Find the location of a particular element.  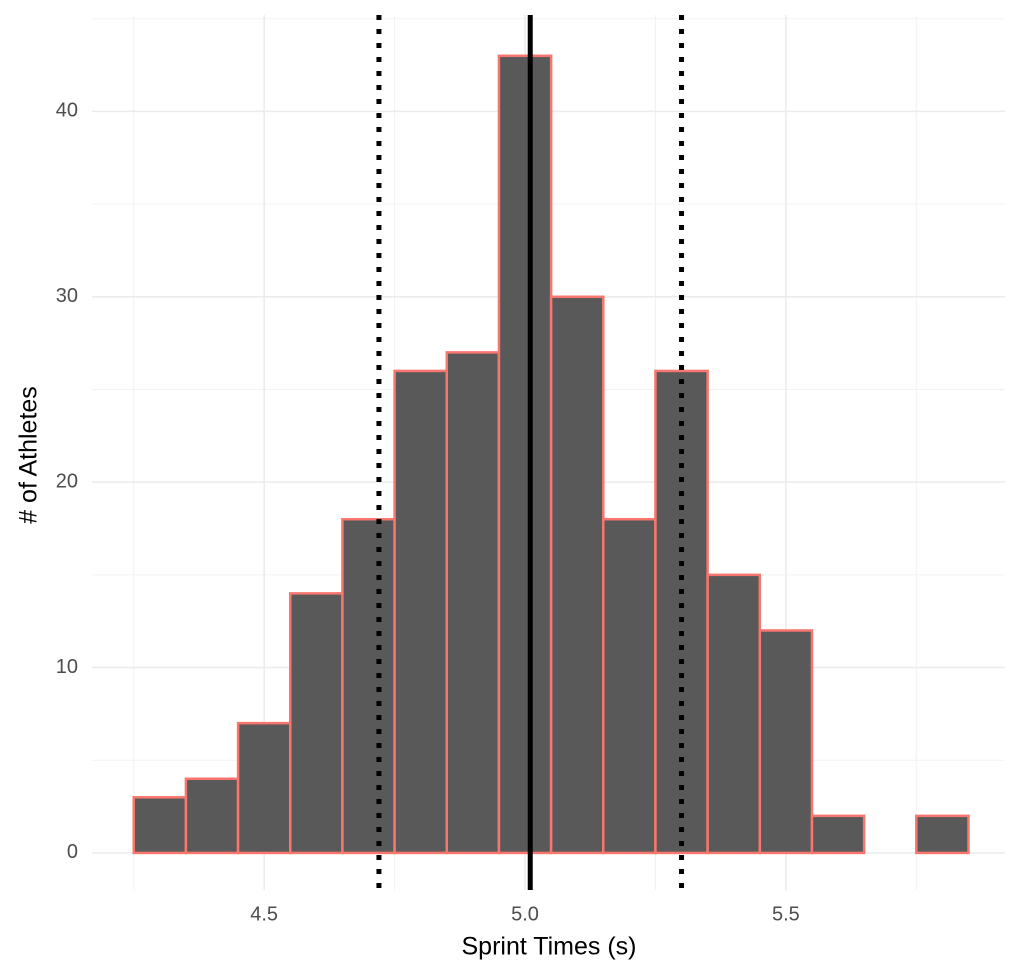

x-tick-label: 5.5 is located at coordinates (786, 914).